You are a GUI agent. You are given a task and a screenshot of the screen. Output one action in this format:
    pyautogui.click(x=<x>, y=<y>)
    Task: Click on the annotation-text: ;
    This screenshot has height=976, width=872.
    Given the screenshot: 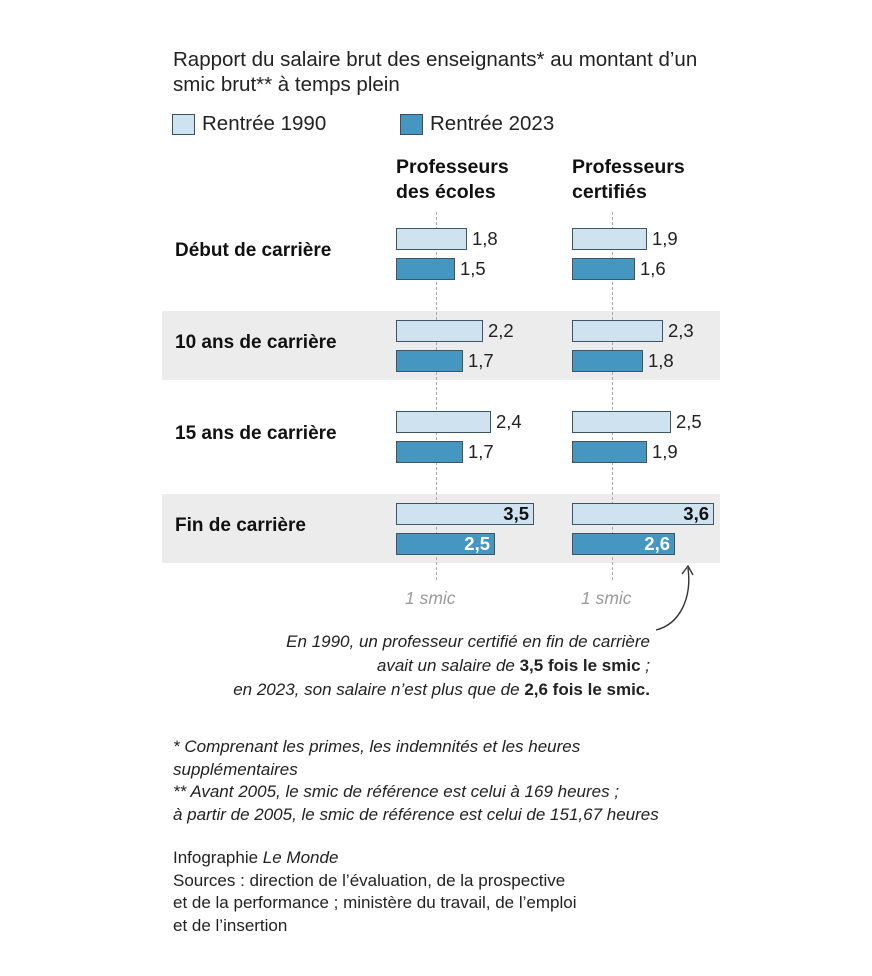 What is the action you would take?
    pyautogui.click(x=645, y=665)
    